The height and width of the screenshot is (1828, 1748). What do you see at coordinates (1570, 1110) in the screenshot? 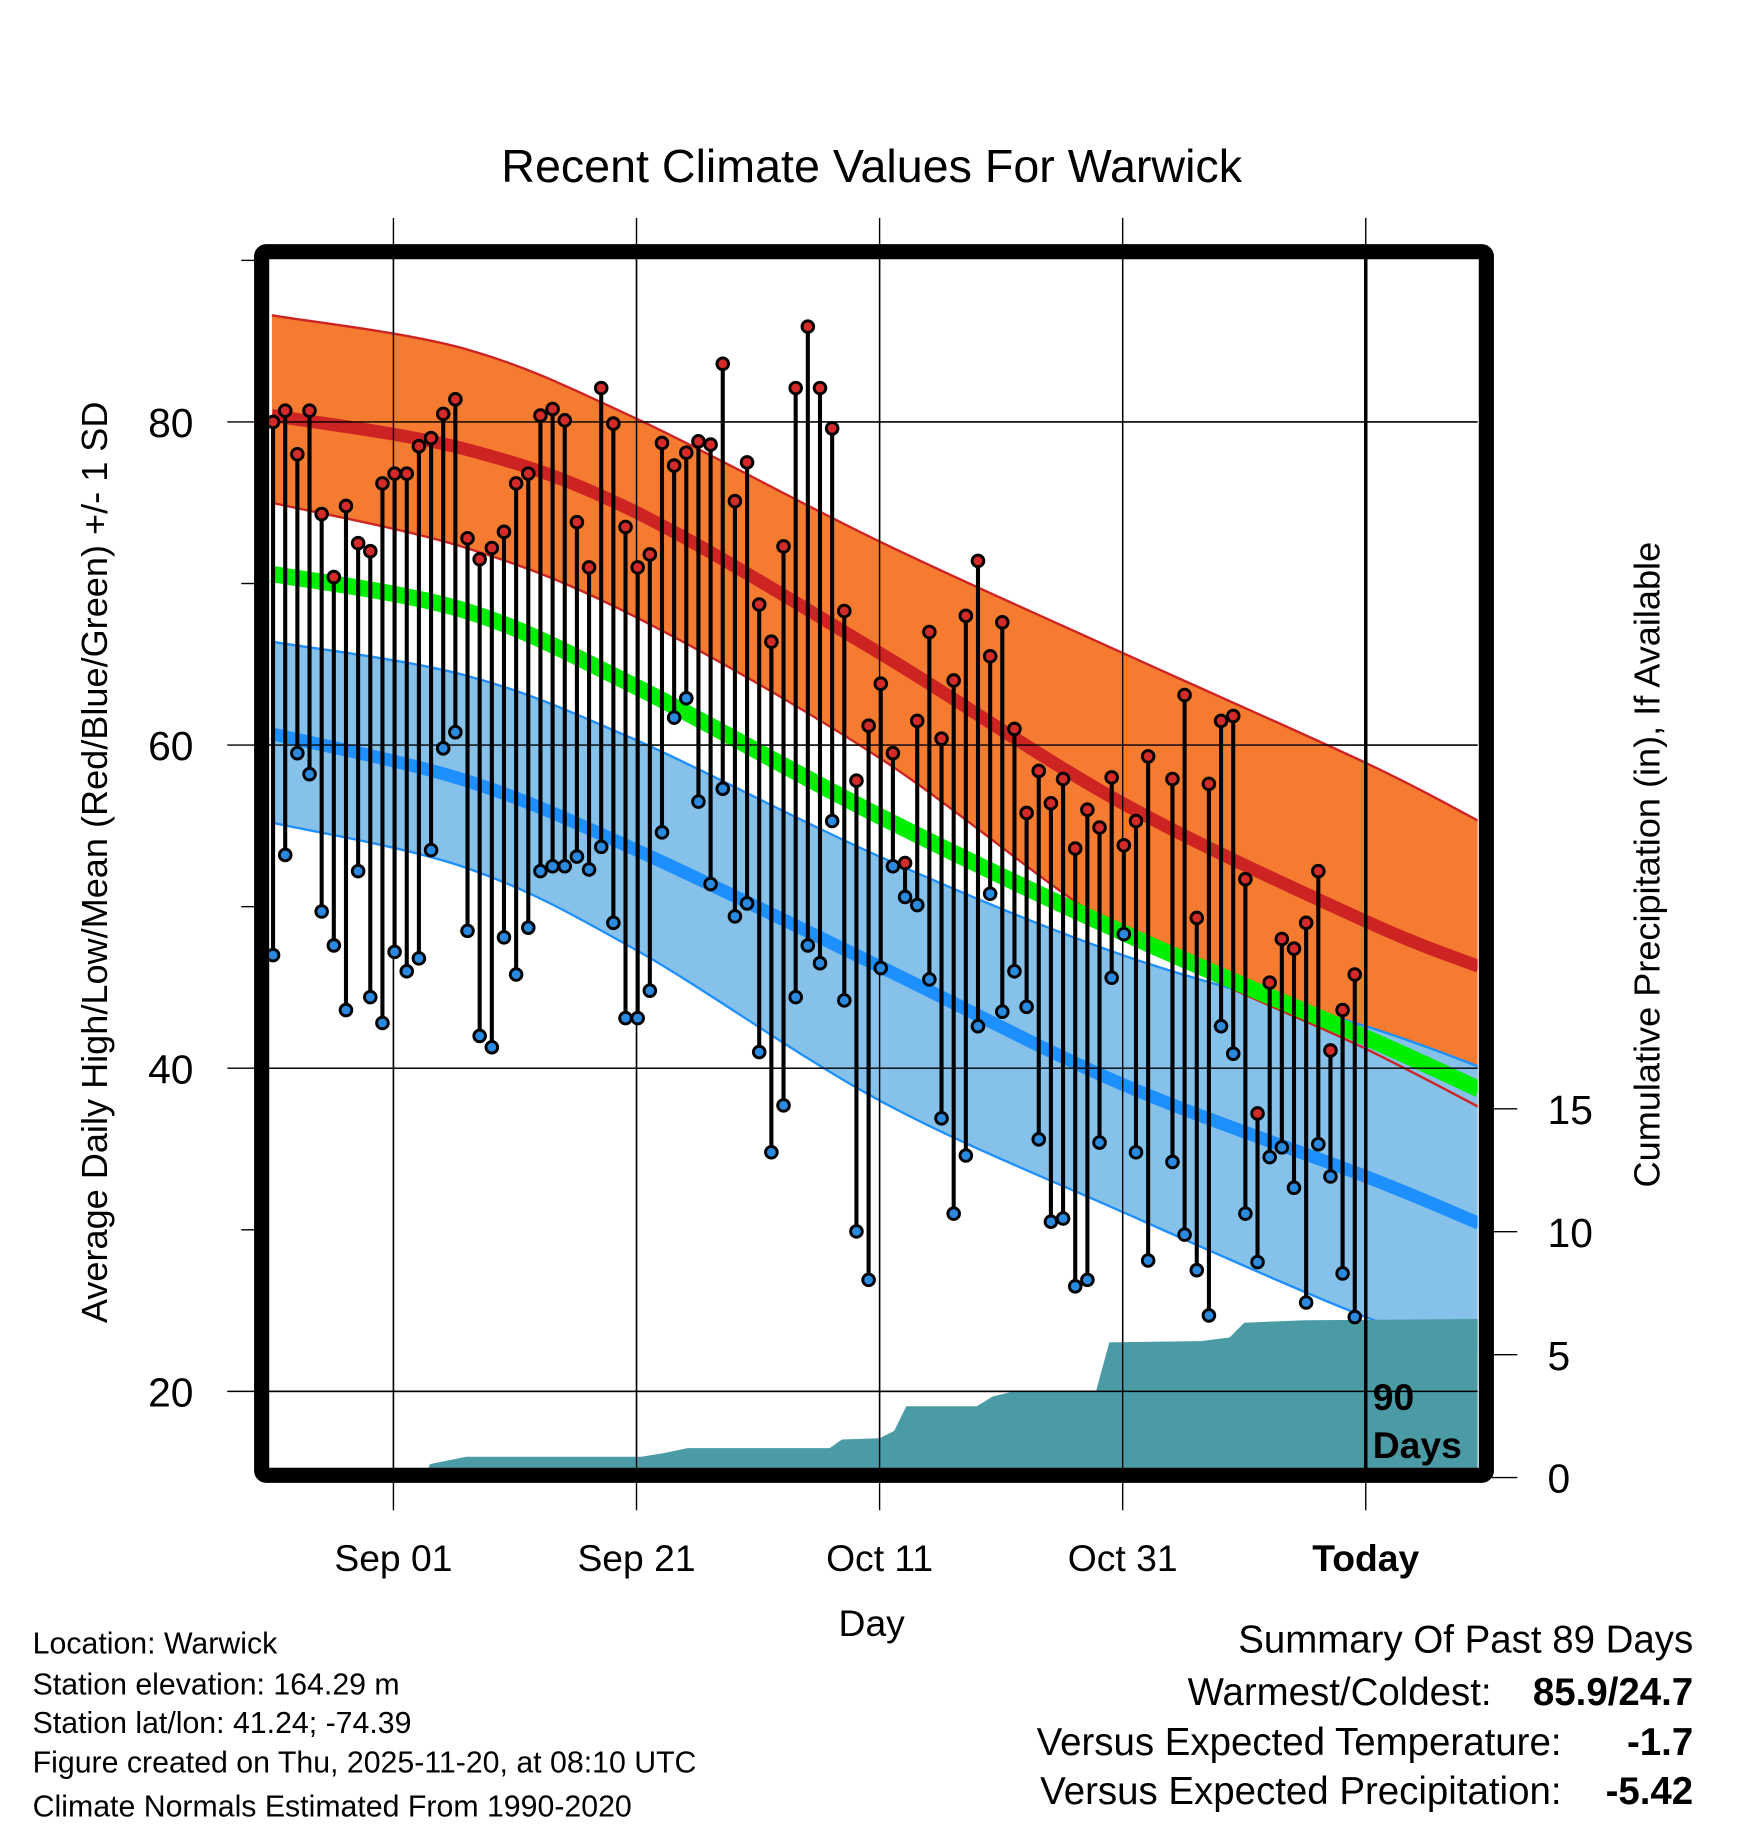
I see `y2-tick-label: 15` at bounding box center [1570, 1110].